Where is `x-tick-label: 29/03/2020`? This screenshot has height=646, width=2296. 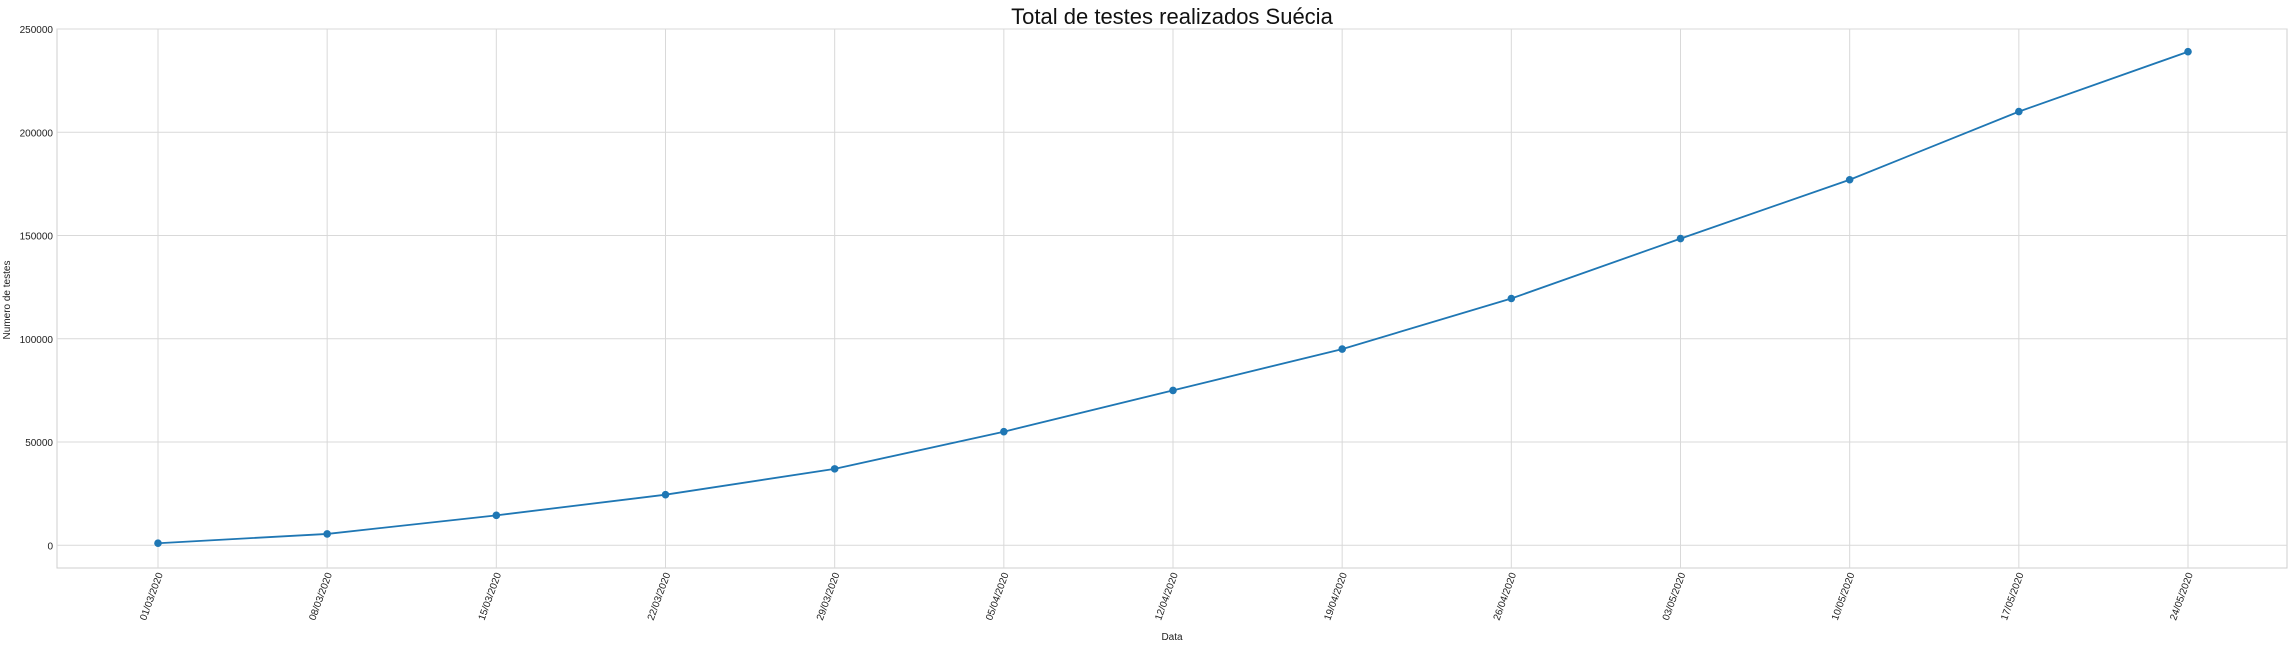 x-tick-label: 29/03/2020 is located at coordinates (829, 596).